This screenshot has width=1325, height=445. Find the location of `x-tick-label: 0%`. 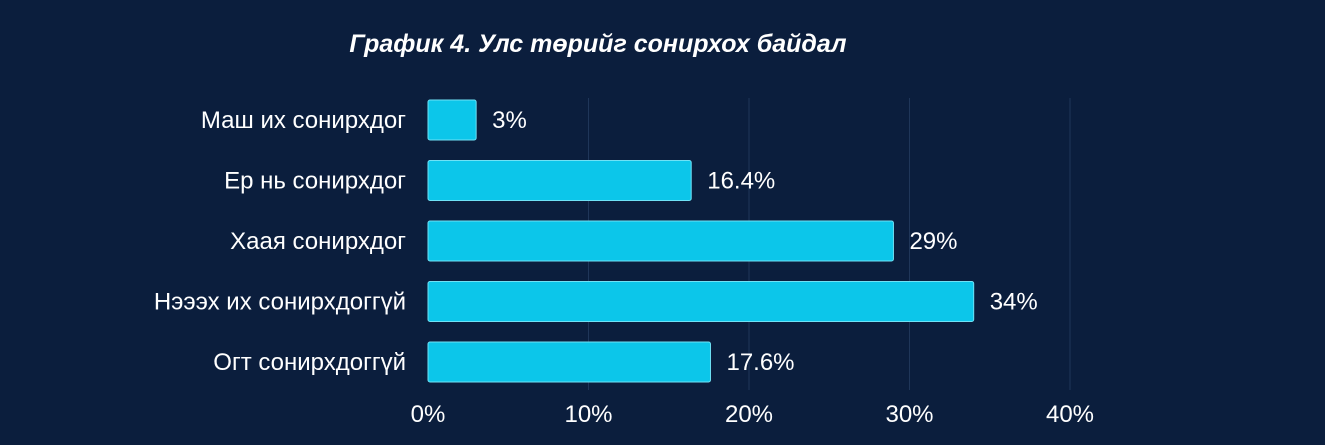

x-tick-label: 0% is located at coordinates (428, 414).